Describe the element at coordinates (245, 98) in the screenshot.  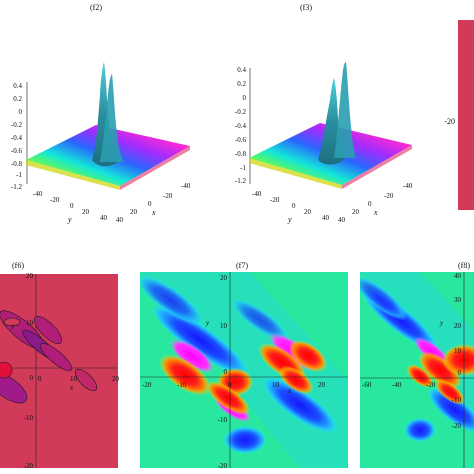
I see `z-tick: 0` at that location.